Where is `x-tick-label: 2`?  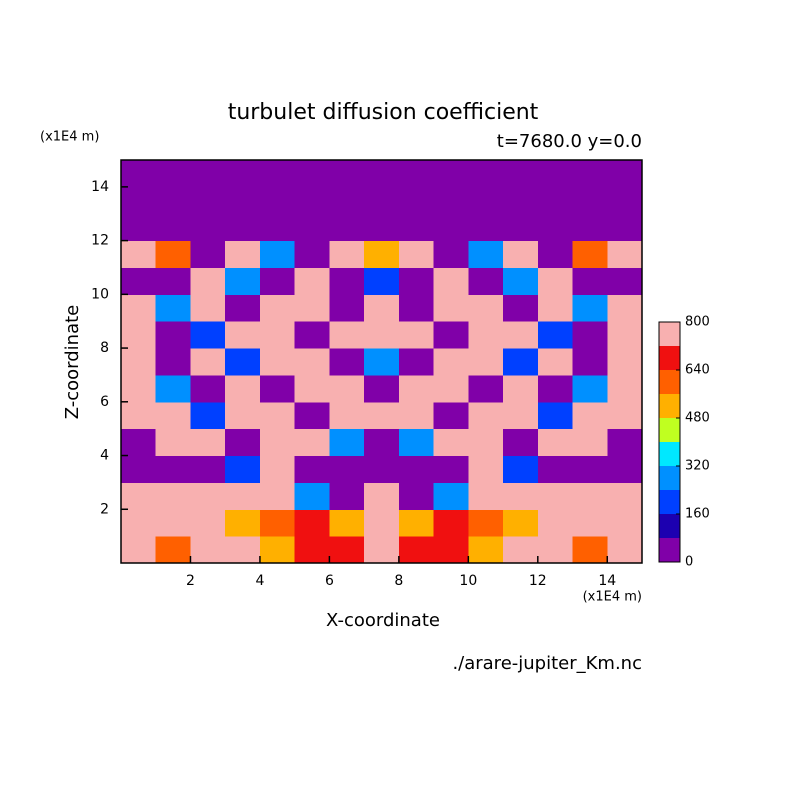 x-tick-label: 2 is located at coordinates (190, 581).